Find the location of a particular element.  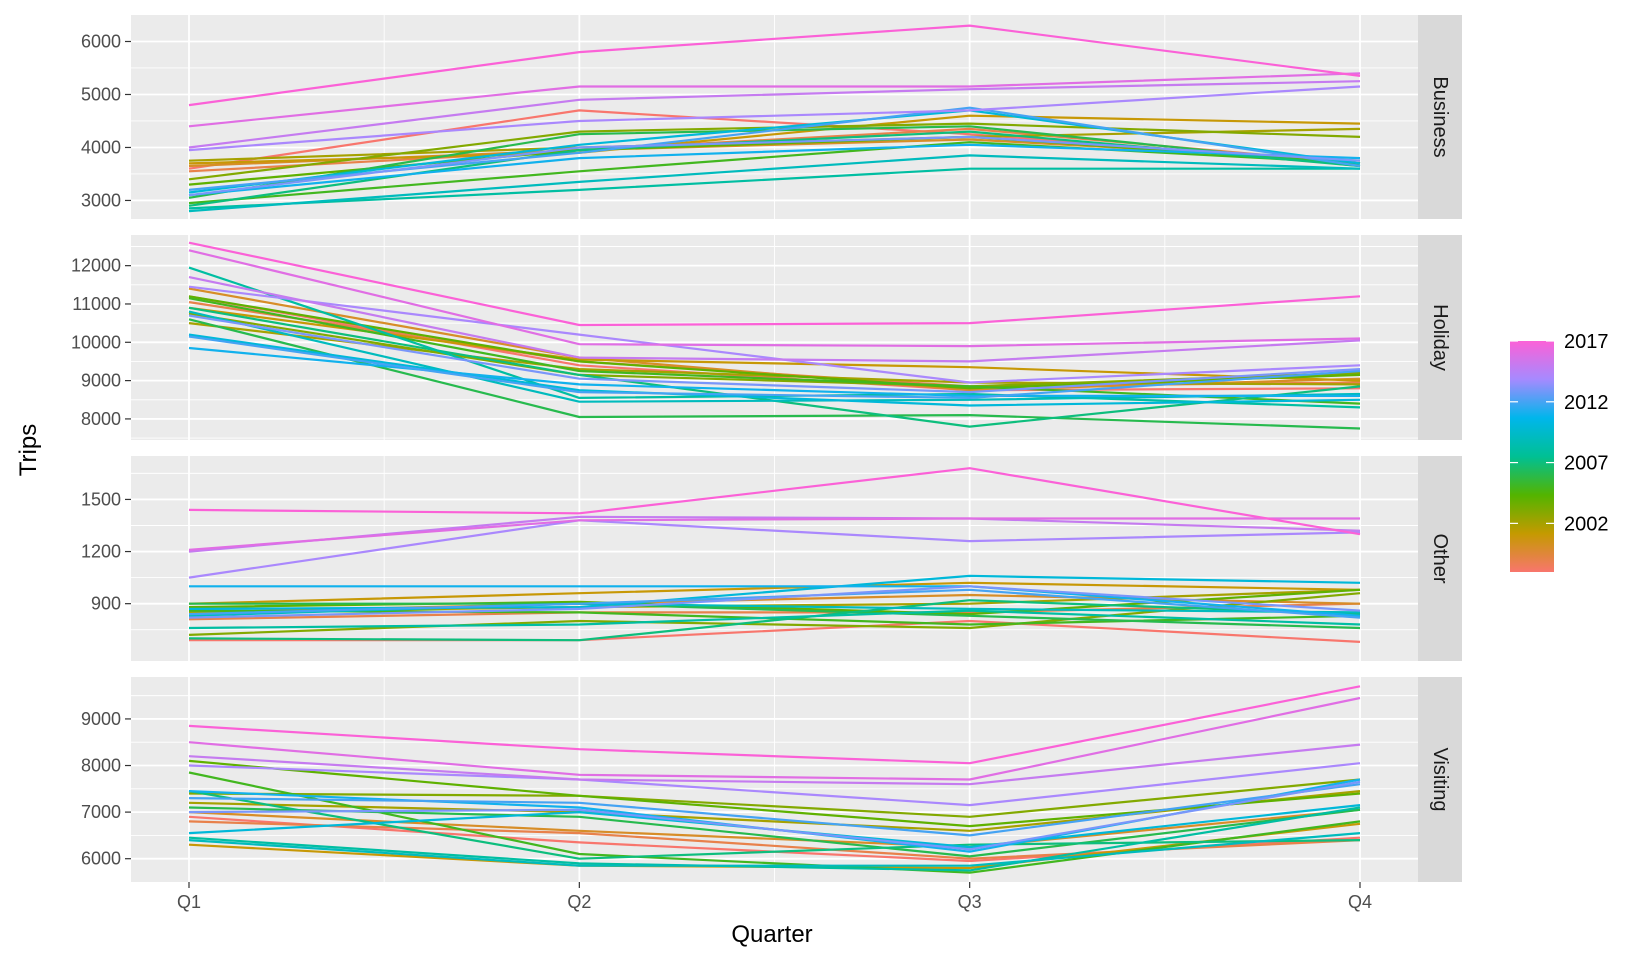

facet-strip-label: Visiting is located at coordinates (1440, 779).